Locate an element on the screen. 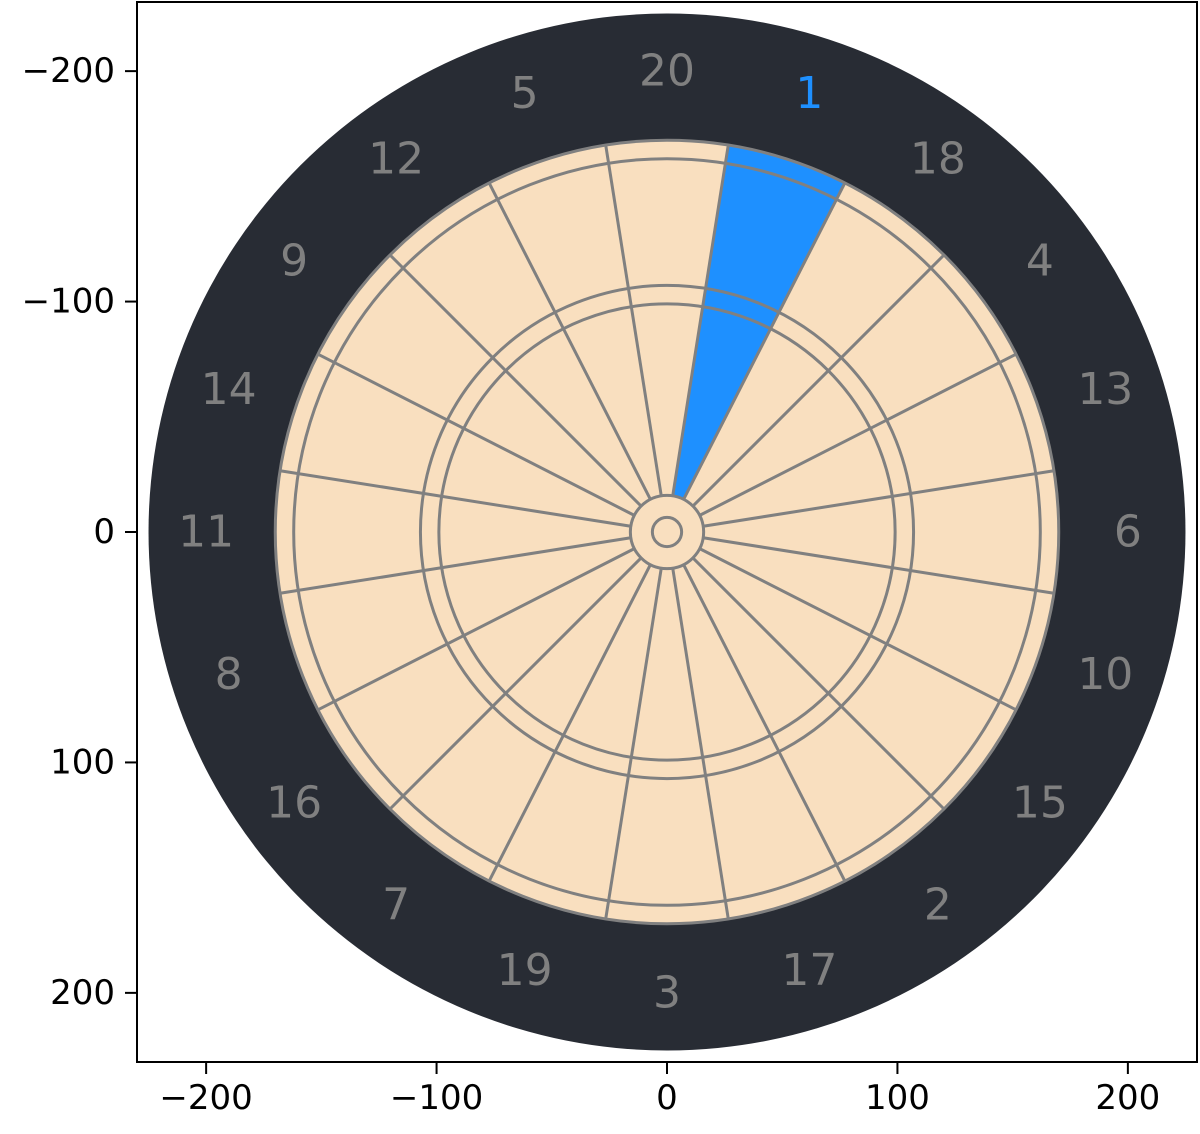  bullseye-ring is located at coordinates (667, 532).